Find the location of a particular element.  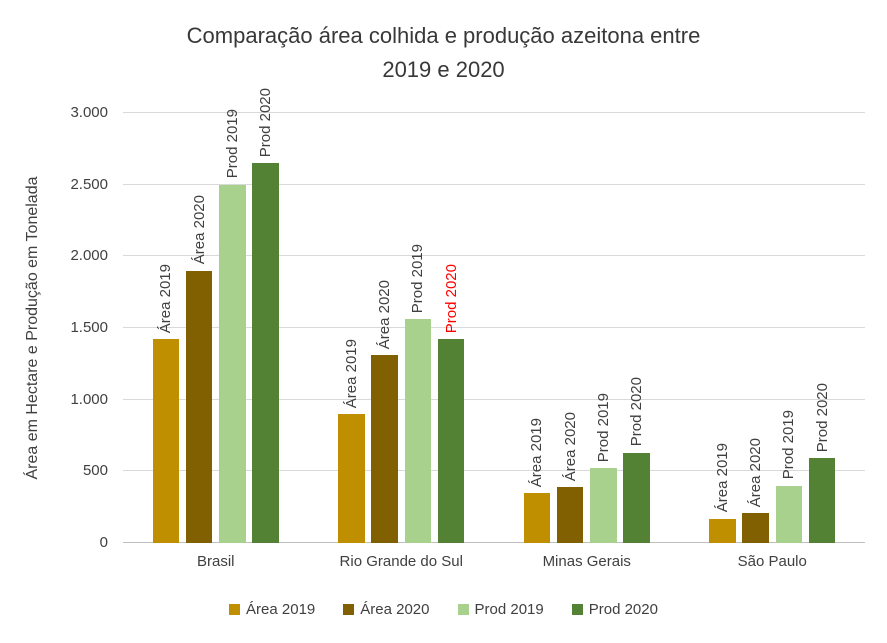

bar-prod-2019-sao-paulo is located at coordinates (789, 514).